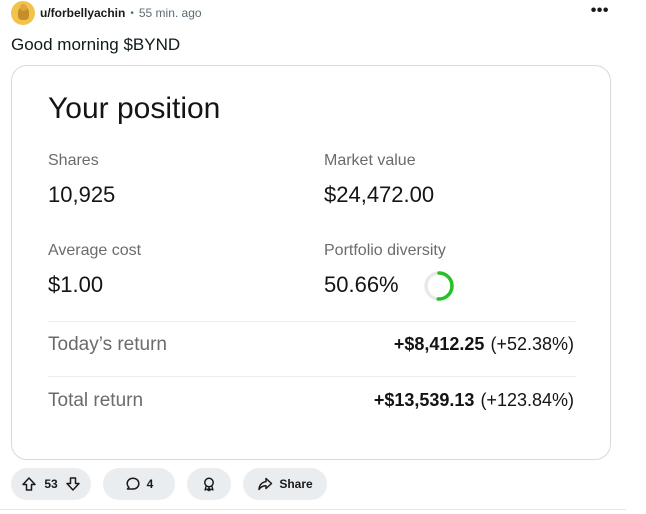 This screenshot has height=514, width=646. Describe the element at coordinates (96, 44) in the screenshot. I see `post-title: Good morning $BYND` at that location.